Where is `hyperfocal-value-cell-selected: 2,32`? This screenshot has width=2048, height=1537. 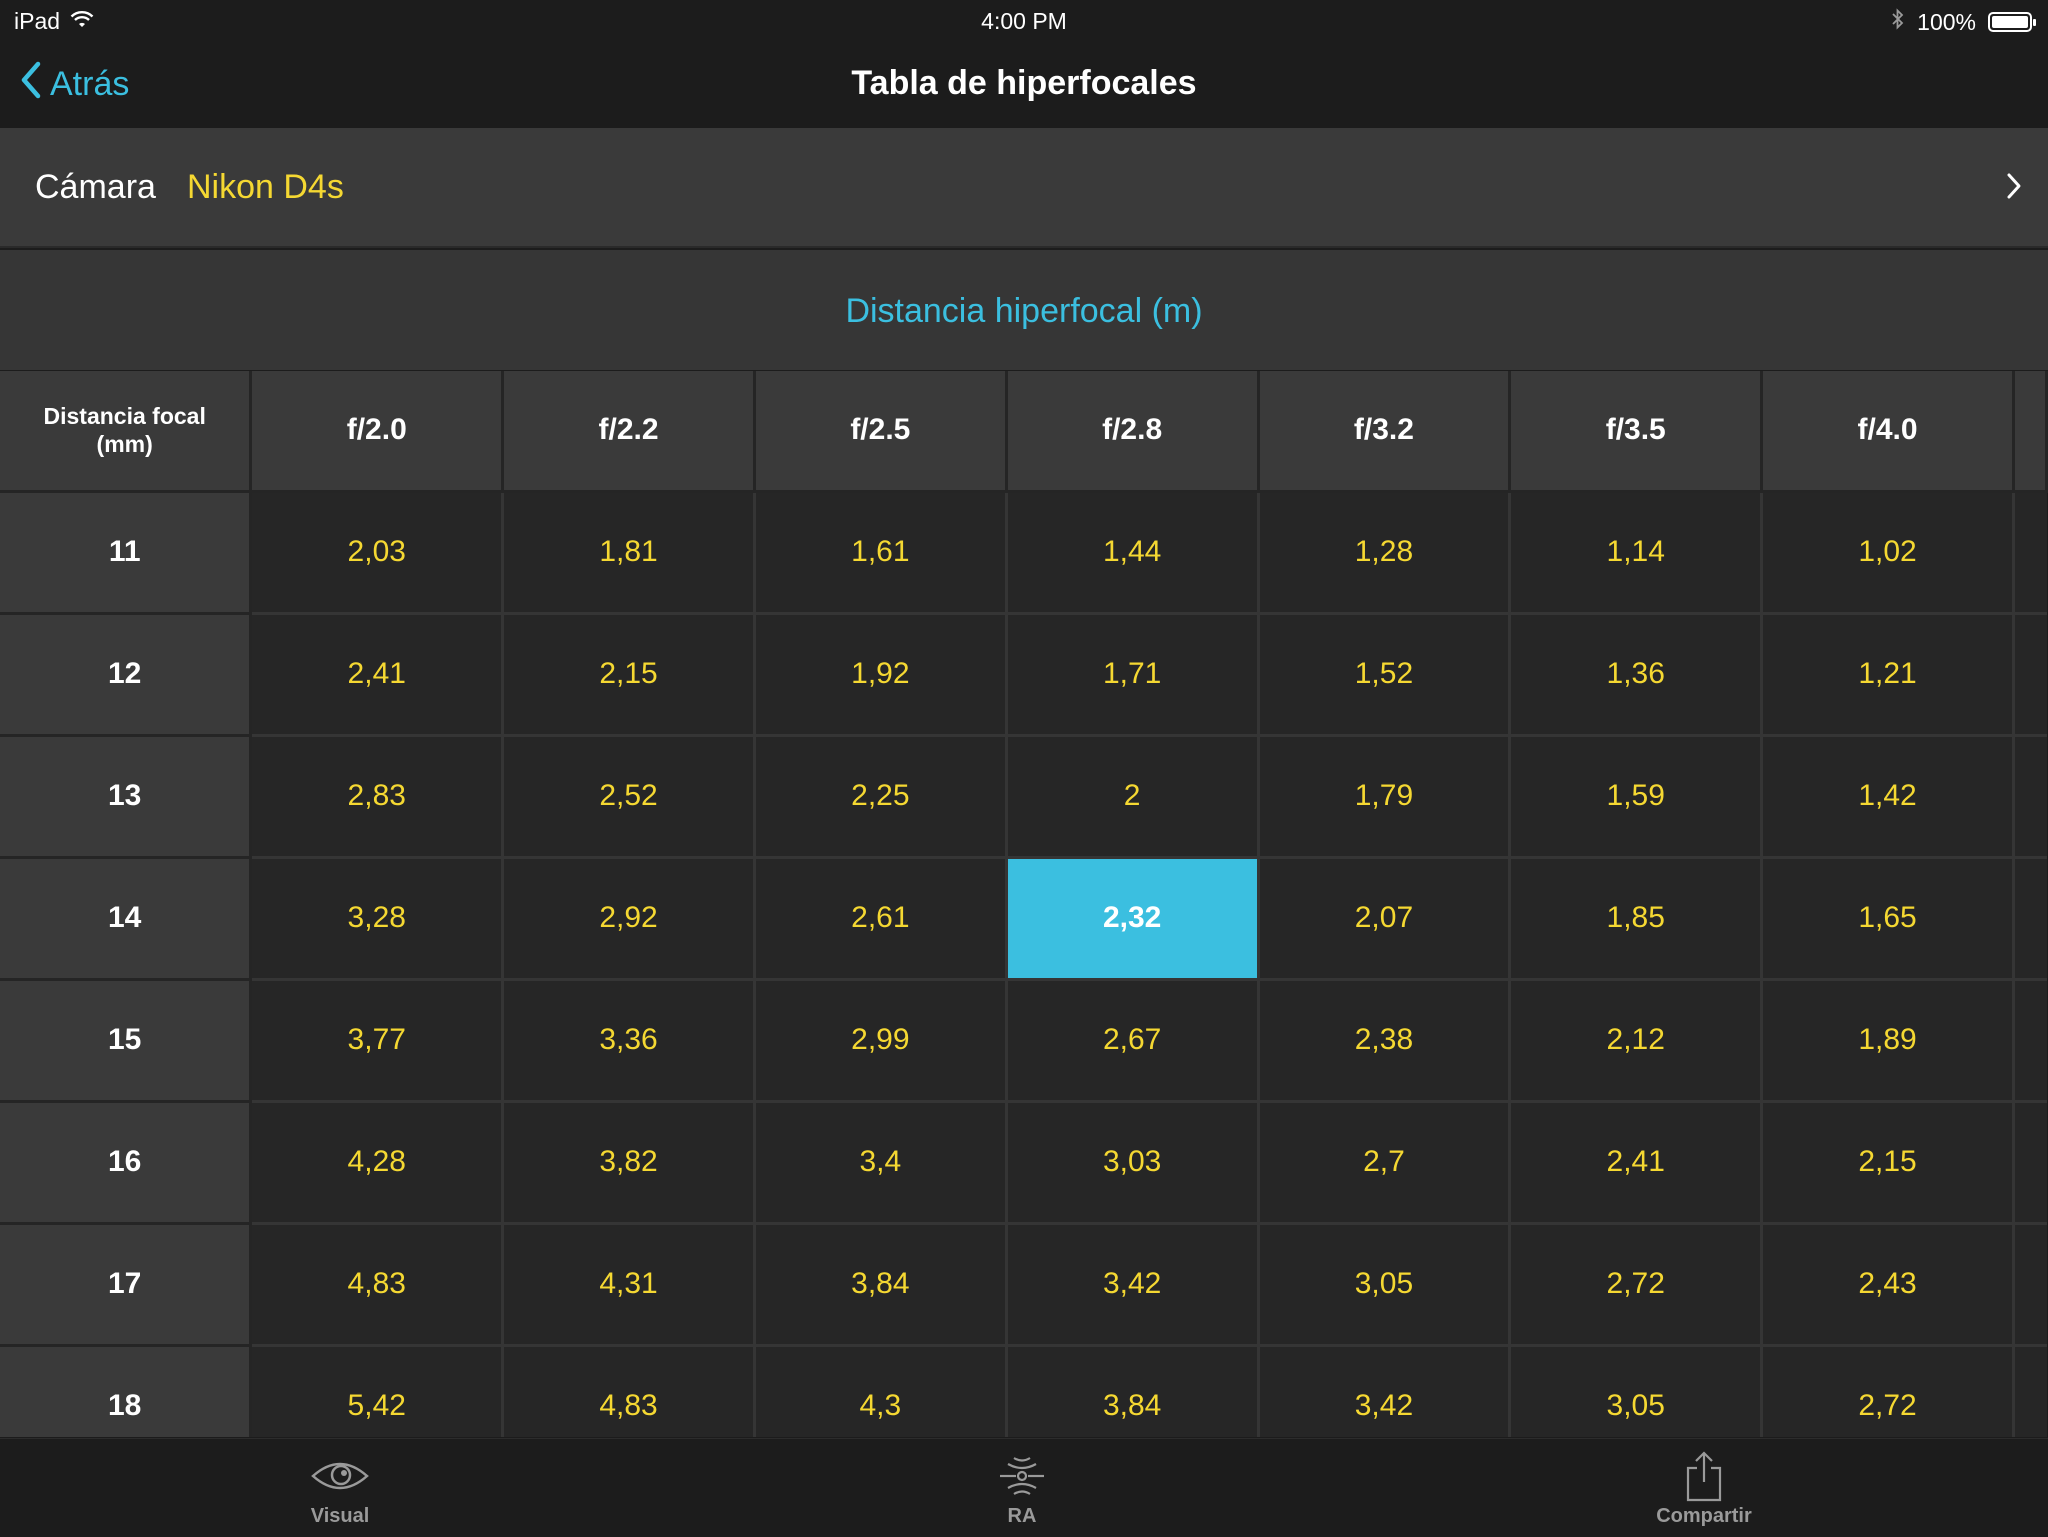 hyperfocal-value-cell-selected: 2,32 is located at coordinates (1133, 919).